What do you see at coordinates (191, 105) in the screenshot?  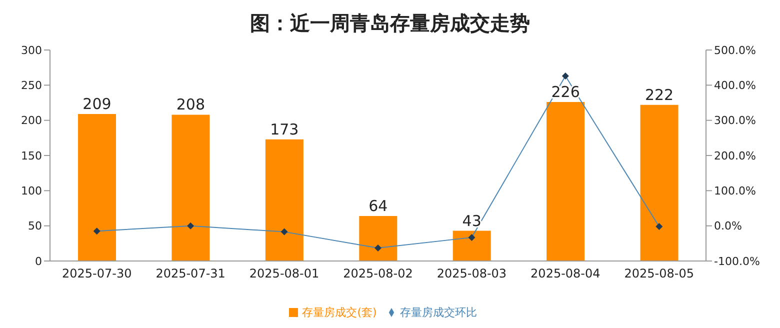 I see `data-label: 208` at bounding box center [191, 105].